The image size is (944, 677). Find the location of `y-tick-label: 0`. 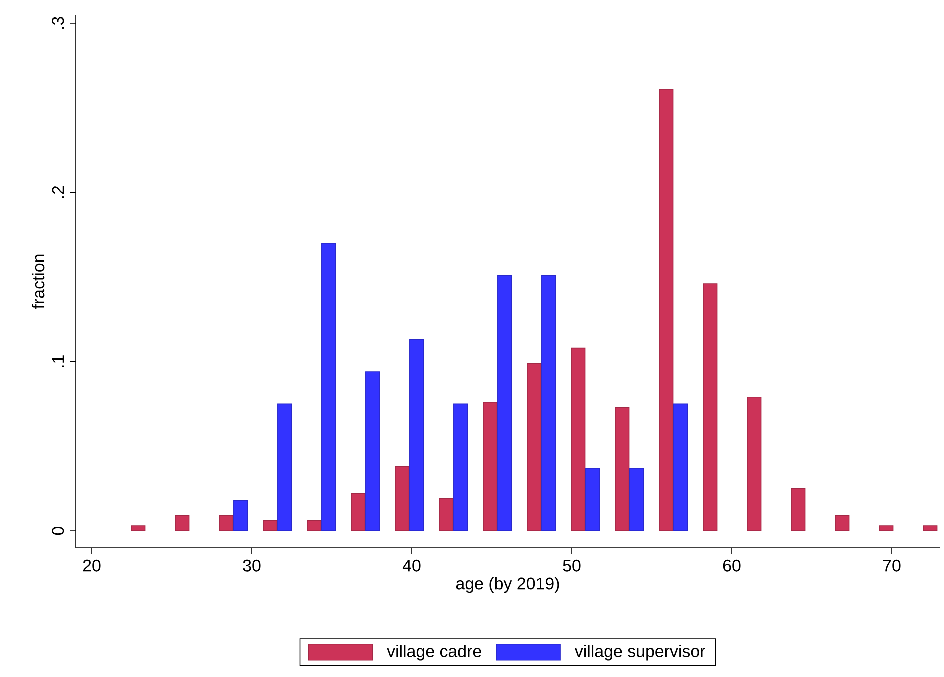

y-tick-label: 0 is located at coordinates (58, 531).